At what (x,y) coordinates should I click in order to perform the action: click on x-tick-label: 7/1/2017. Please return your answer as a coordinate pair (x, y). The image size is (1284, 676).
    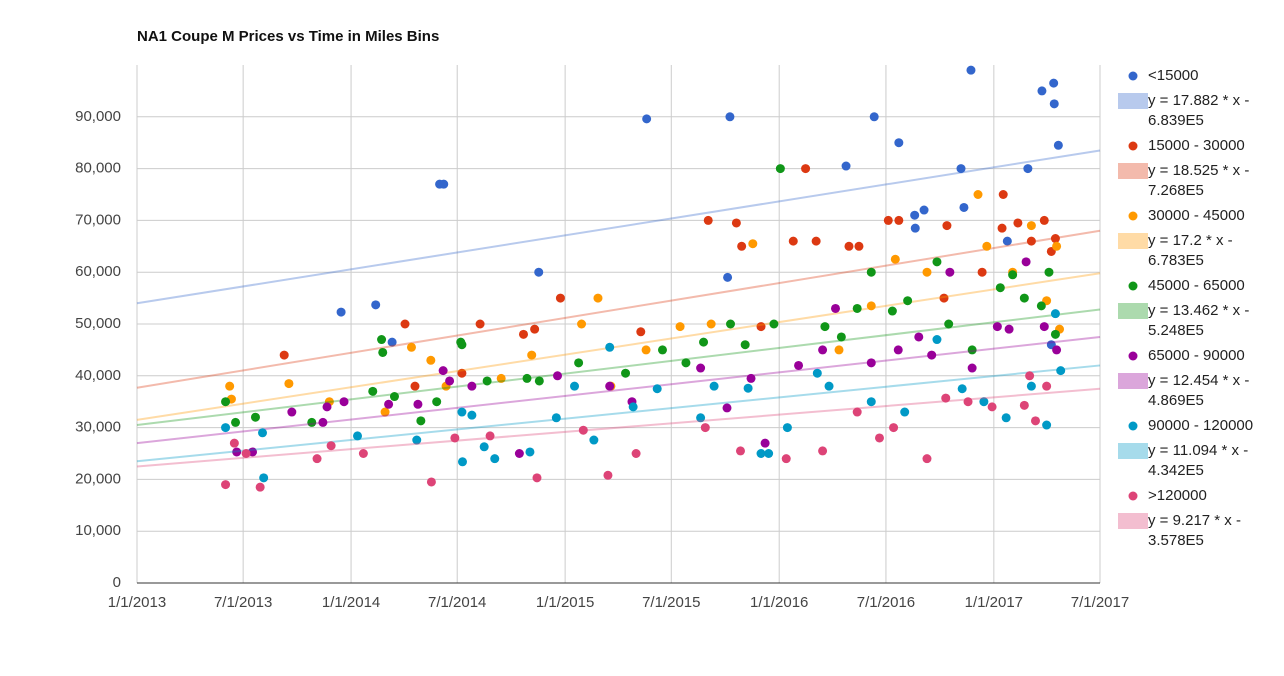
    Looking at the image, I should click on (1100, 602).